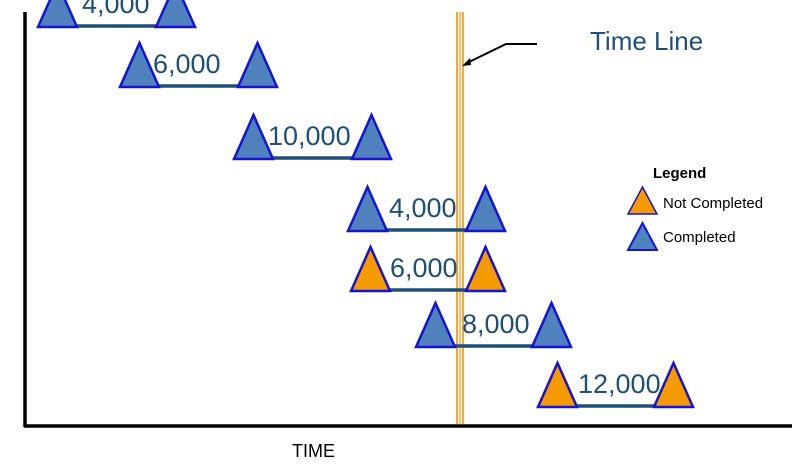 Image resolution: width=806 pixels, height=471 pixels. Describe the element at coordinates (619, 384) in the screenshot. I see `task-value-label: 12,000` at that location.